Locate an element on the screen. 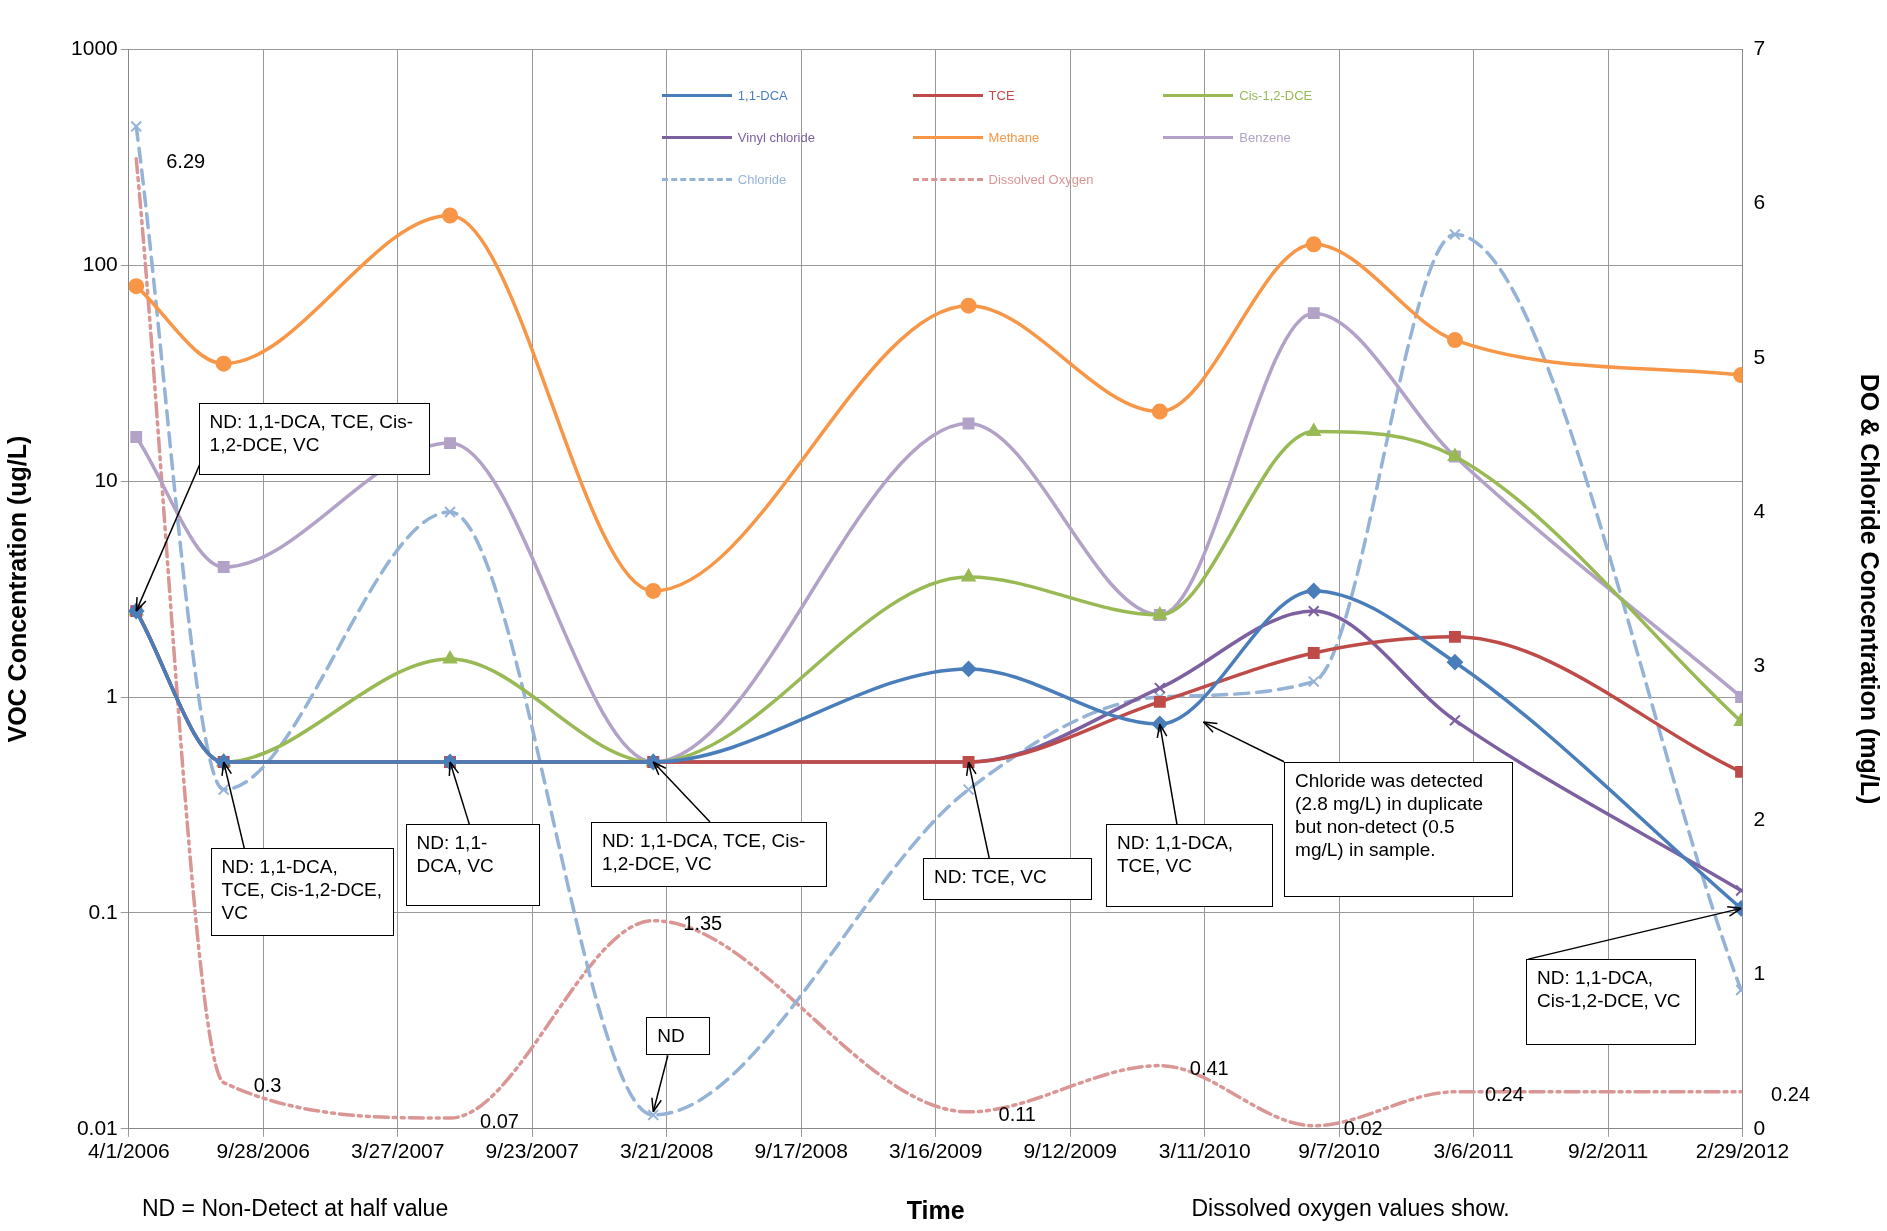 This screenshot has width=1887, height=1231. y-tick-label: 1 is located at coordinates (112, 695).